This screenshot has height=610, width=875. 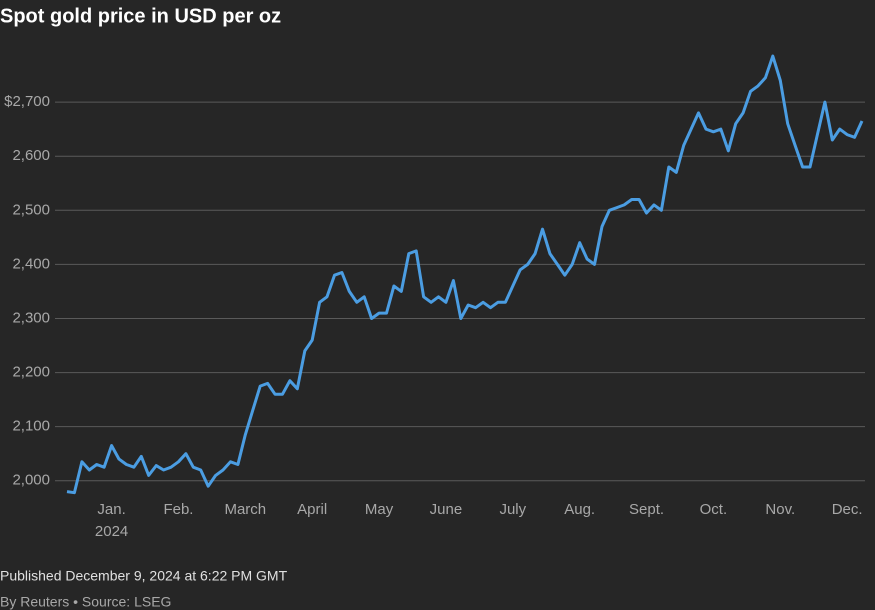 I want to click on y-tick-label: 2,200, so click(x=31, y=372).